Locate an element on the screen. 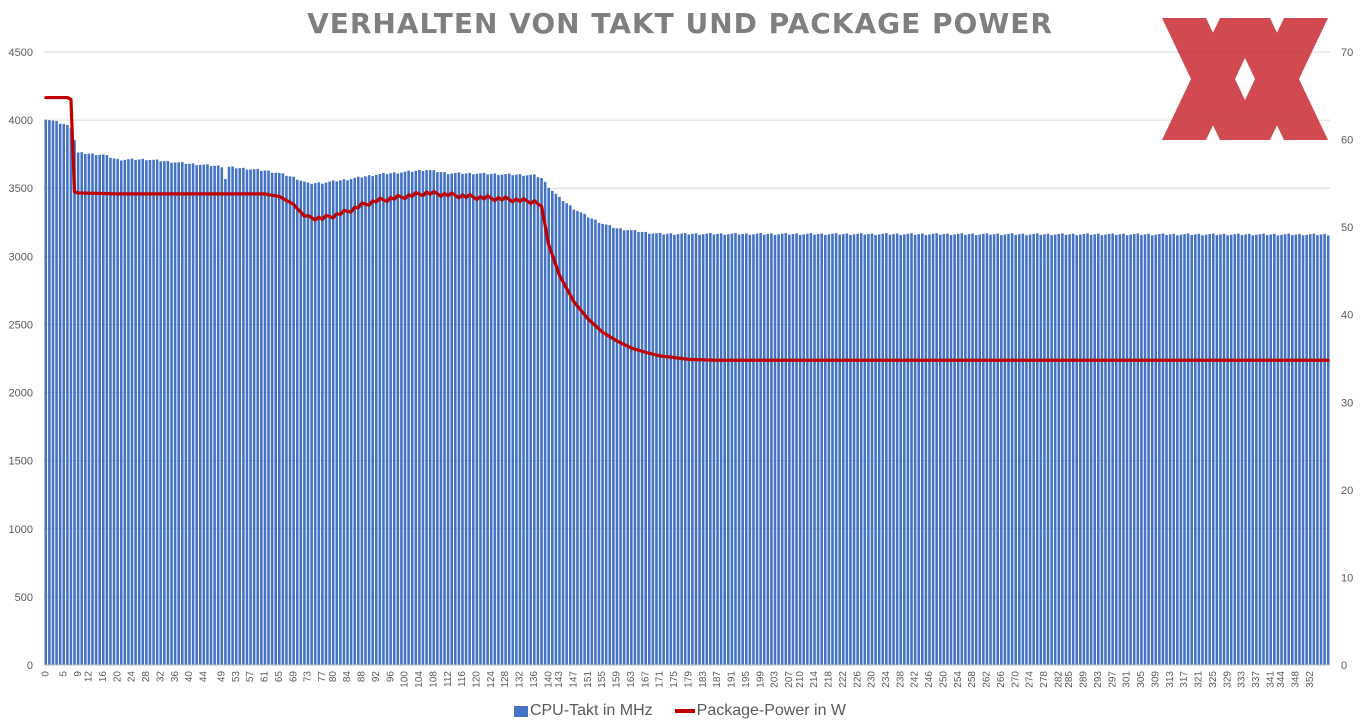  legend: CPU-Takt in MHz Package-Power in W is located at coordinates (680, 711).